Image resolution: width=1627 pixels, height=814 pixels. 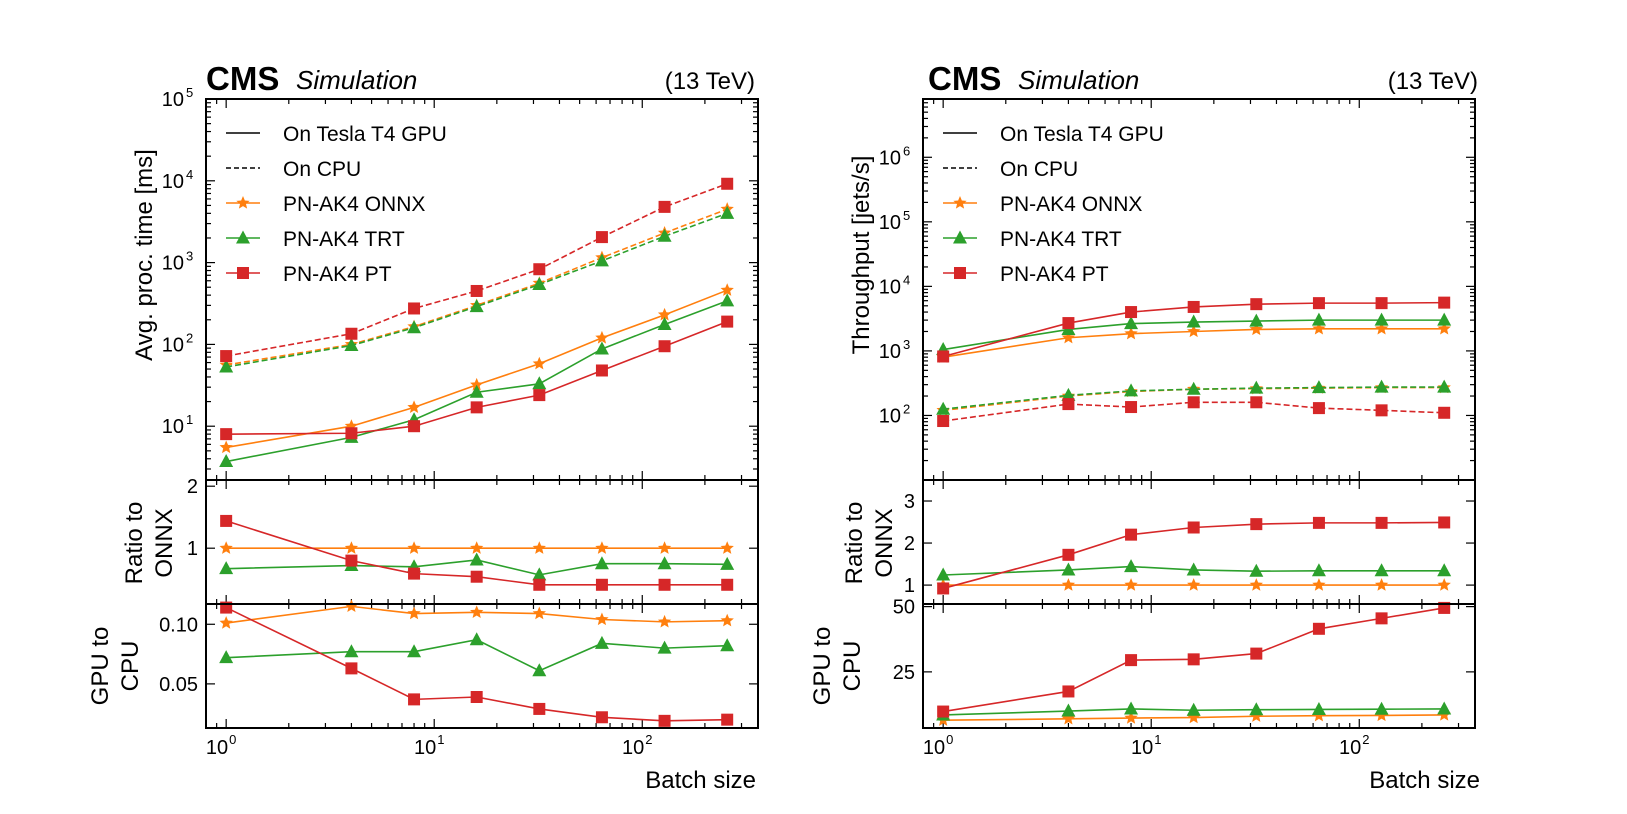 What do you see at coordinates (134, 543) in the screenshot?
I see `left-ratio-ylabel-line1: Ratio to` at bounding box center [134, 543].